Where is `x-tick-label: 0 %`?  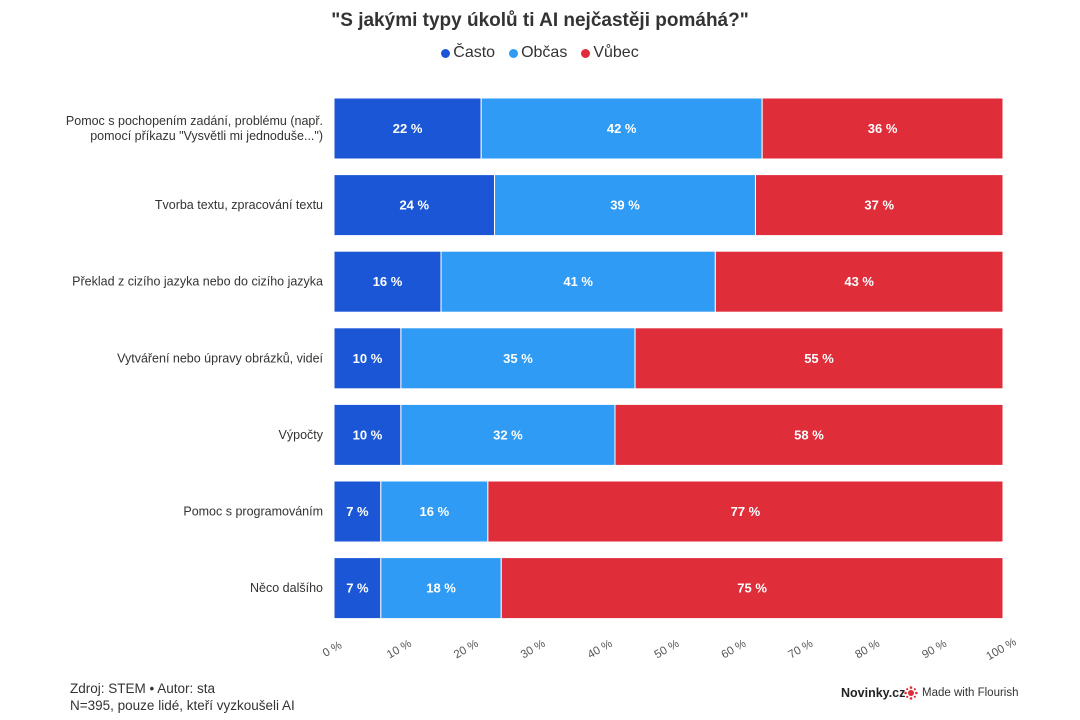
x-tick-label: 0 % is located at coordinates (332, 649).